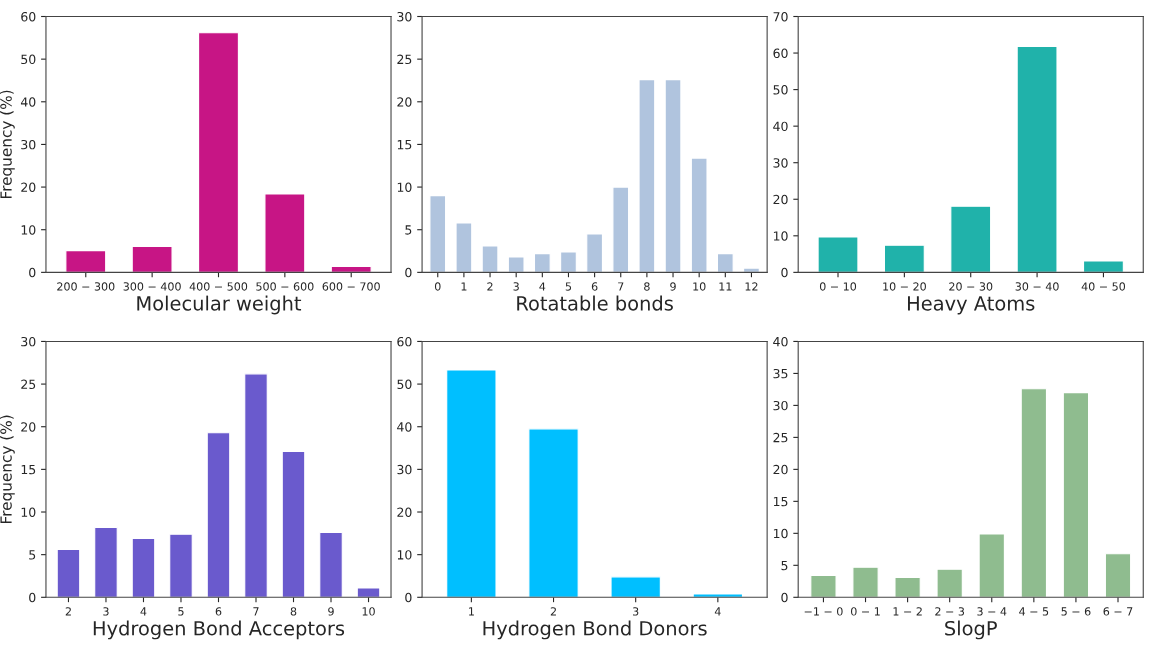 The image size is (1149, 660). Describe the element at coordinates (865, 611) in the screenshot. I see `x-tick-label: 0 − 1` at that location.